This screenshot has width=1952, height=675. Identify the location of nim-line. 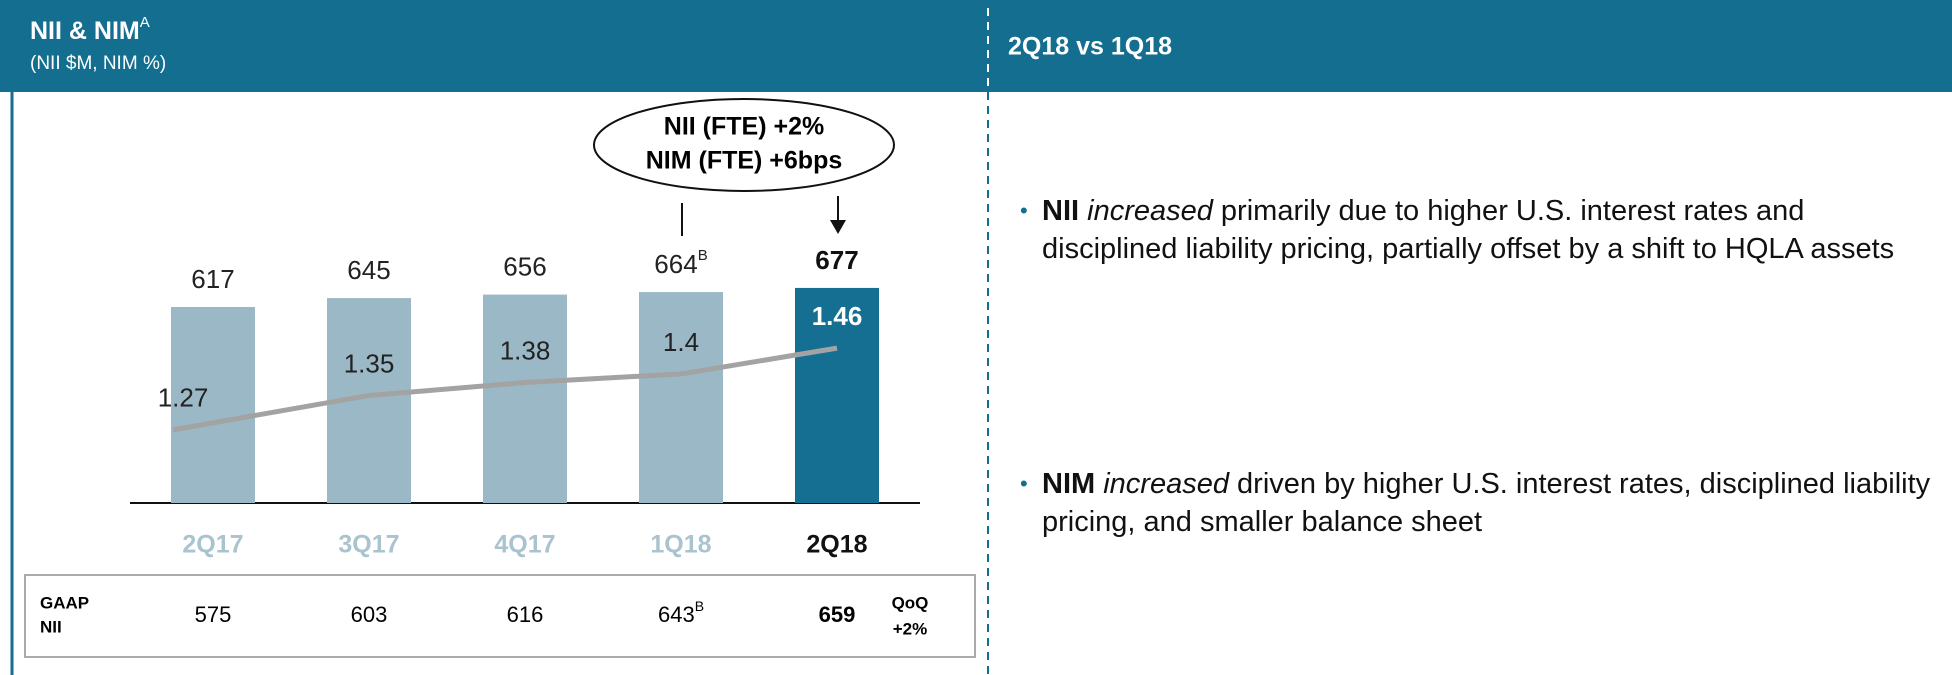
(505, 389).